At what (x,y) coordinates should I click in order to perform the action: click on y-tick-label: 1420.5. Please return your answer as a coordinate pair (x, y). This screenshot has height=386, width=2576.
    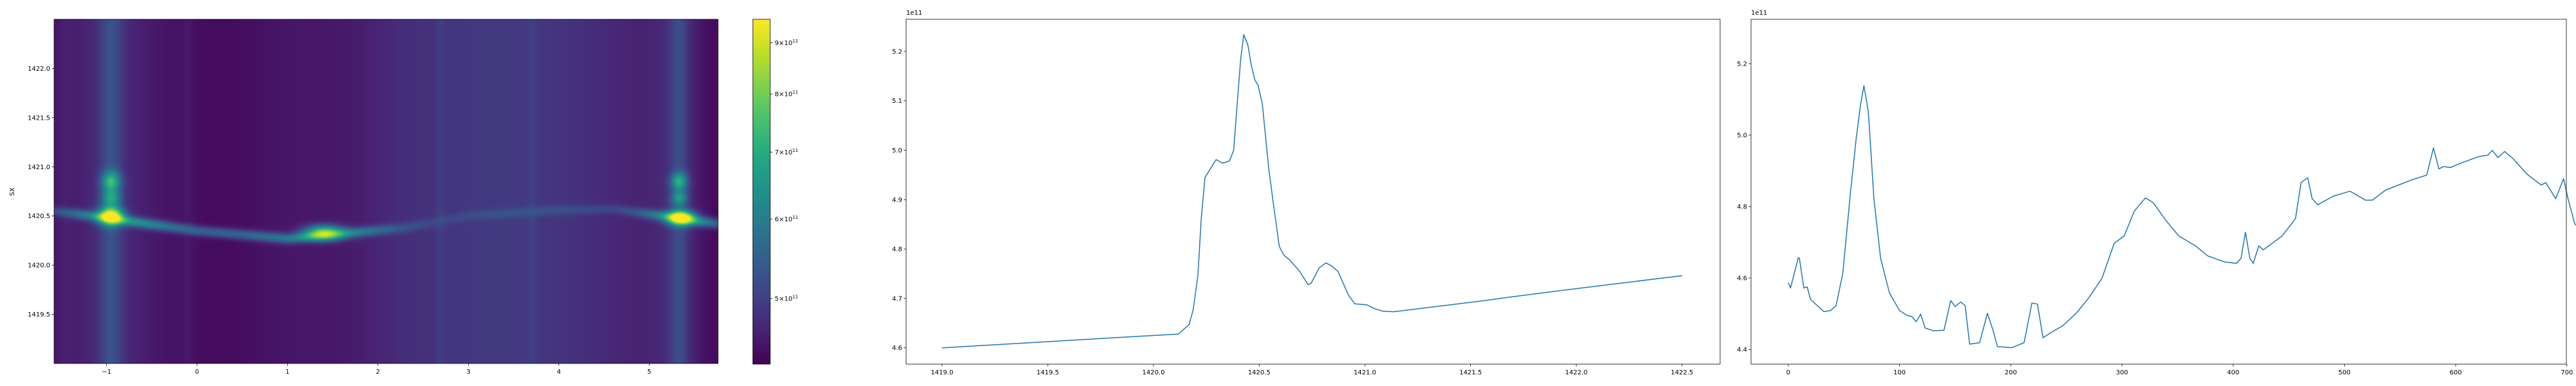
    Looking at the image, I should click on (39, 216).